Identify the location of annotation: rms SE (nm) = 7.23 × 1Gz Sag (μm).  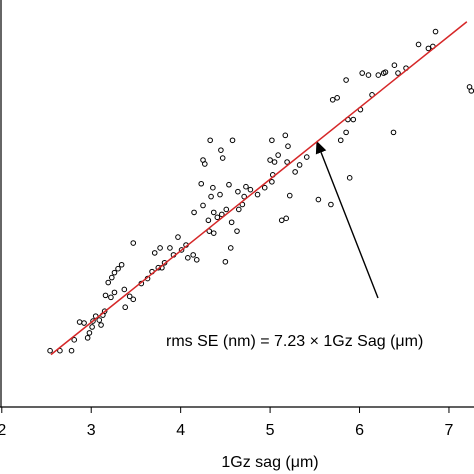
(294, 341).